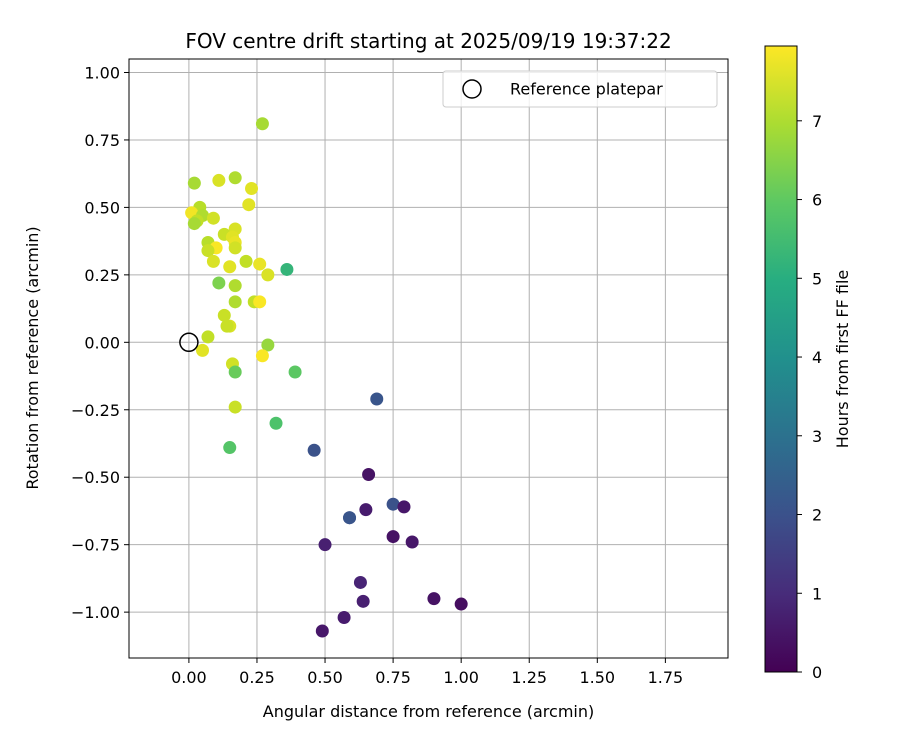  Describe the element at coordinates (102, 140) in the screenshot. I see `y-tick-label: 0.75` at that location.